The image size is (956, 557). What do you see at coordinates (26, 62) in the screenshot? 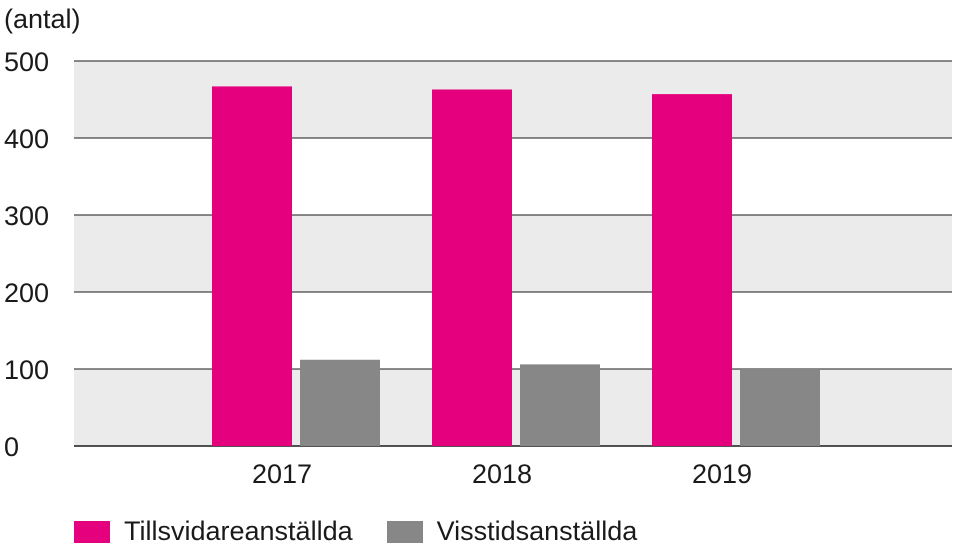
I see `y-tick-label: 500` at bounding box center [26, 62].